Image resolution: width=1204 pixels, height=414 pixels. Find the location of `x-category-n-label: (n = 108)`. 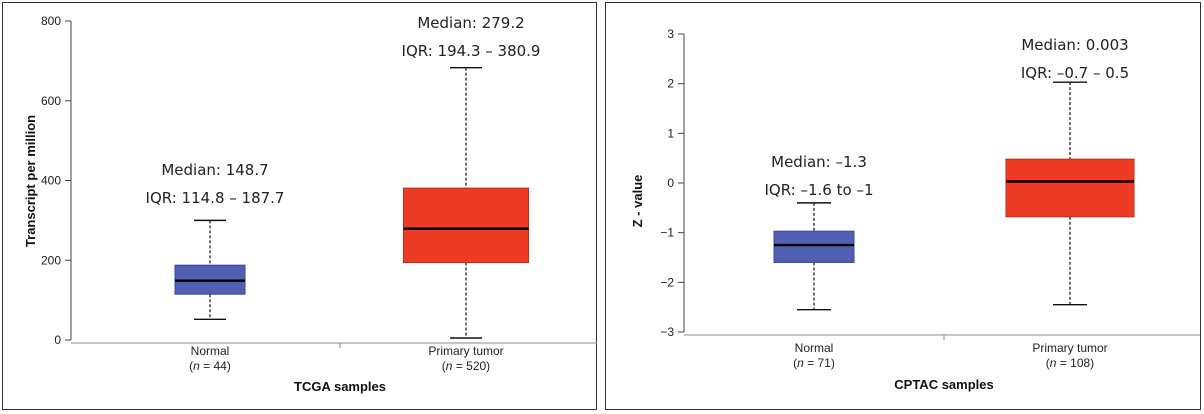

x-category-n-label: (n = 108) is located at coordinates (1070, 363).